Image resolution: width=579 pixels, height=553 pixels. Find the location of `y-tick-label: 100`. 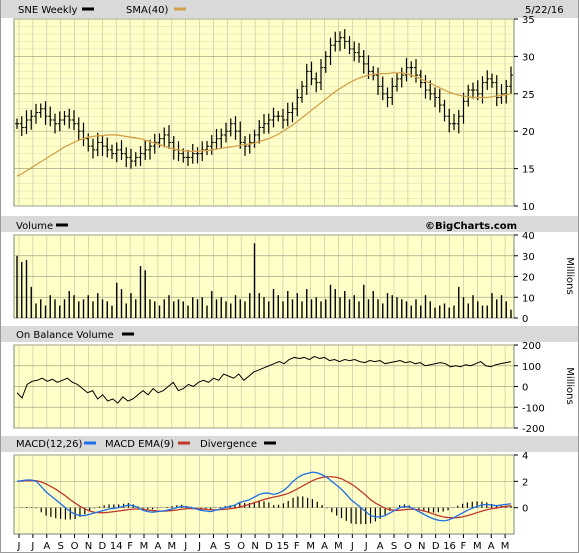

y-tick-label: 100 is located at coordinates (531, 367).